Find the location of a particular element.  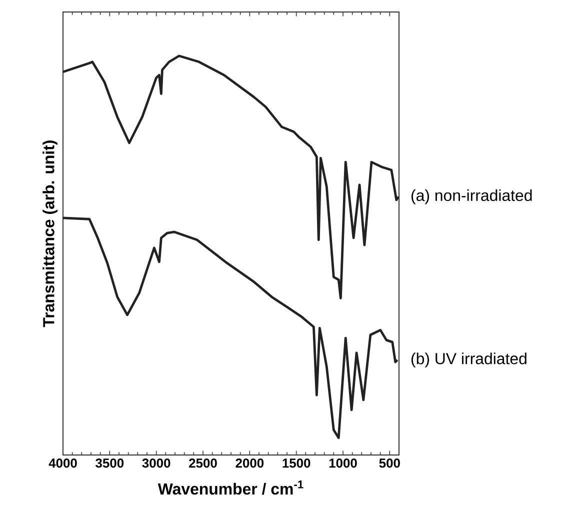

x-tick-label: 2000 is located at coordinates (250, 463).